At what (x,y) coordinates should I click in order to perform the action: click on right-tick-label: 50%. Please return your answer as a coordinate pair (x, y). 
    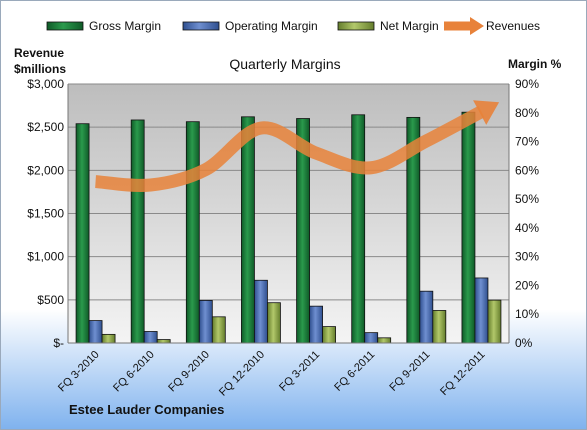
    Looking at the image, I should click on (527, 199).